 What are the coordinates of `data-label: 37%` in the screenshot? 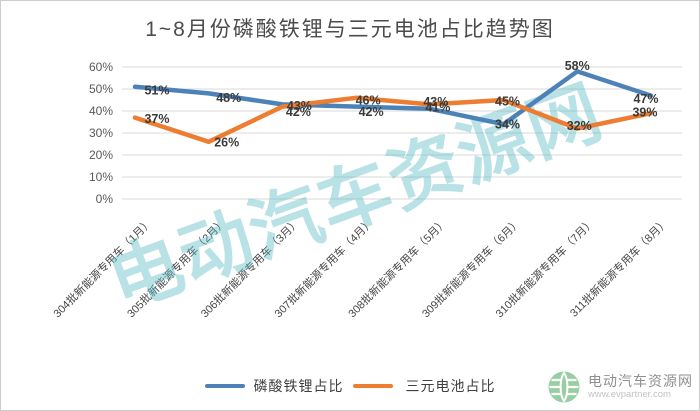 It's located at (156, 119).